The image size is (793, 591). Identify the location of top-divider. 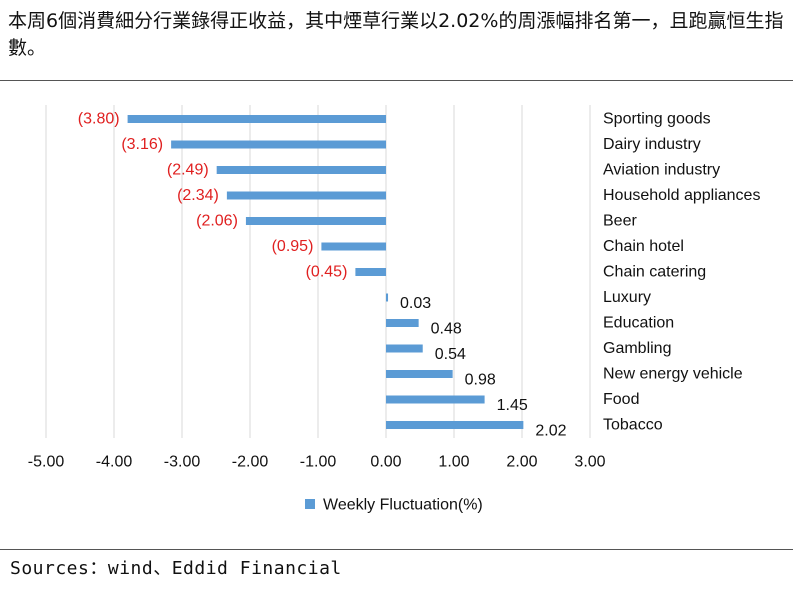
(396, 80).